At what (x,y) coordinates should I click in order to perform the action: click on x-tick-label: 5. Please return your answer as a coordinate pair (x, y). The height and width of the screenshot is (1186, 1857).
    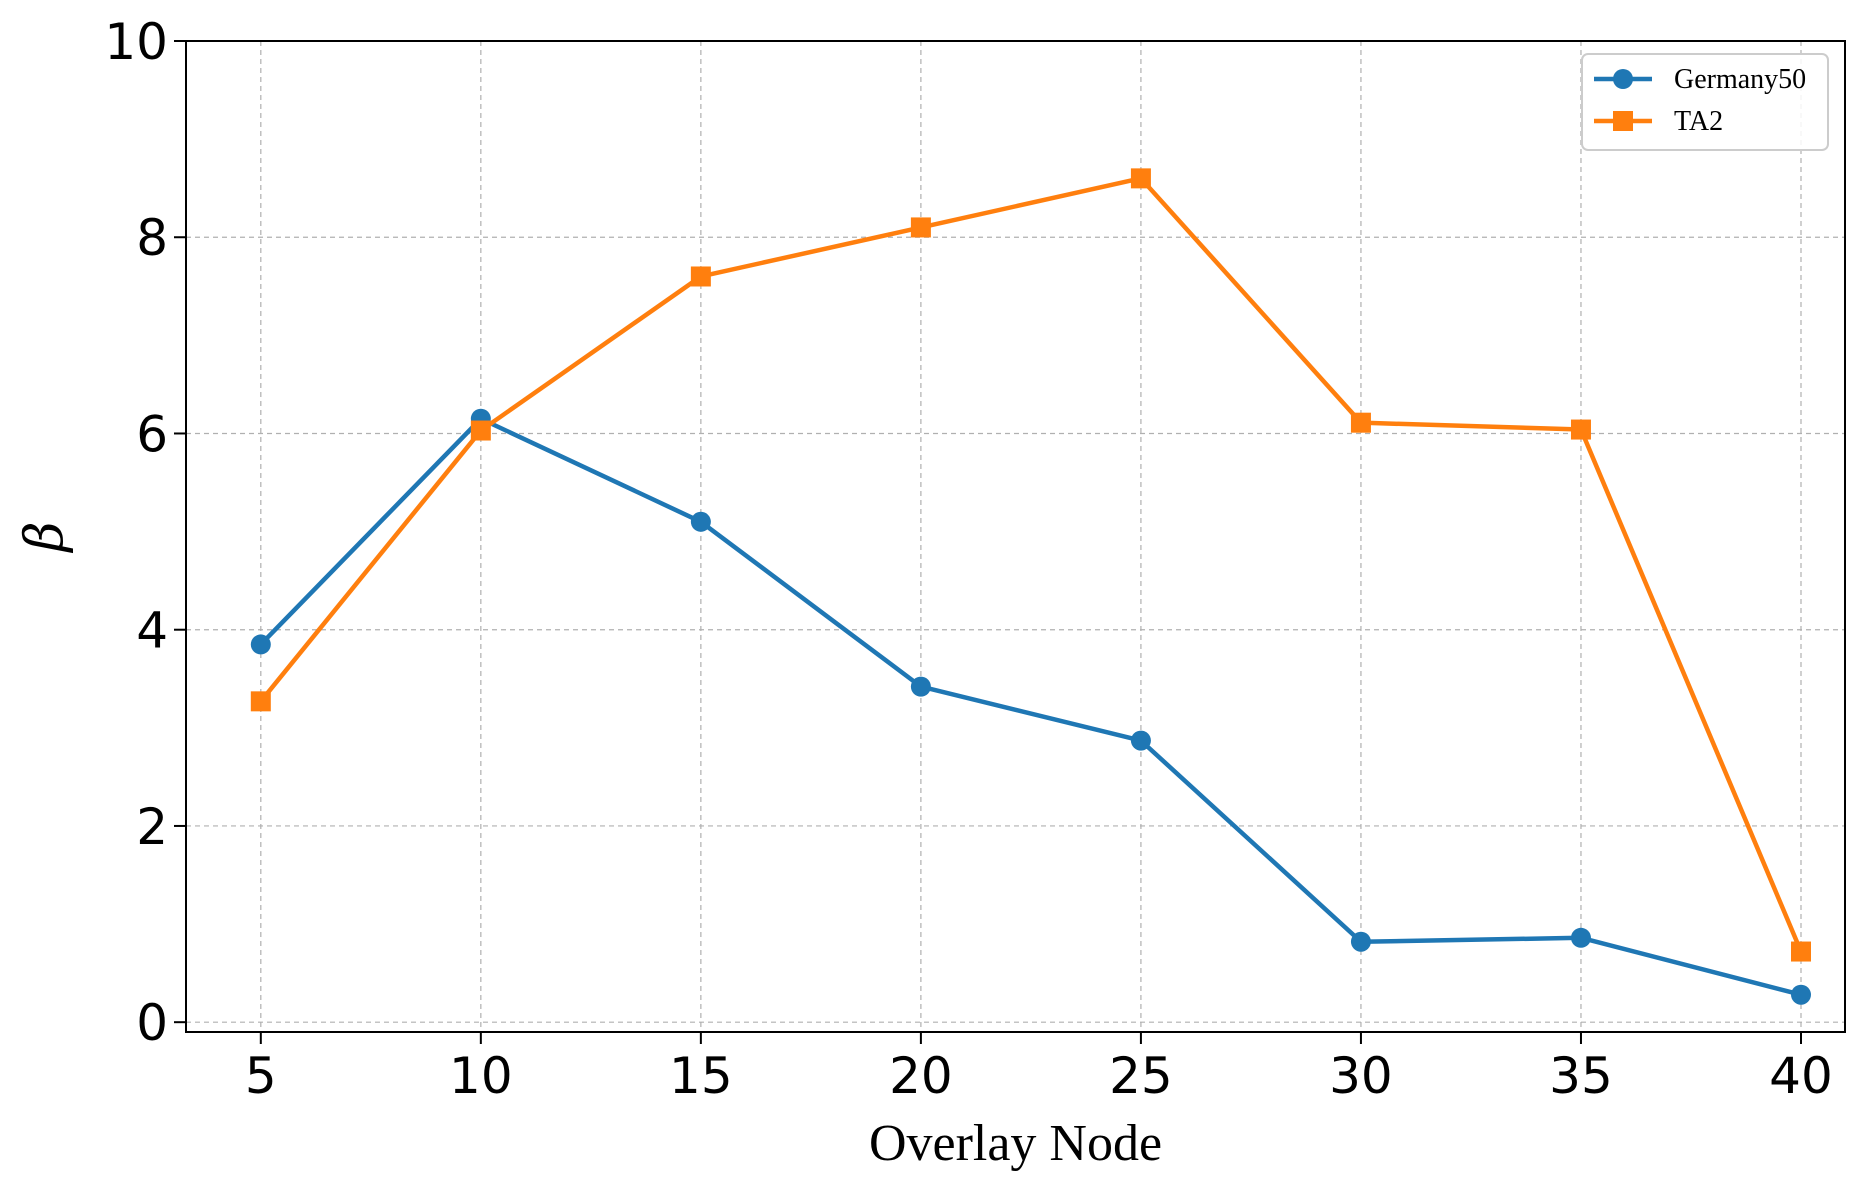
    Looking at the image, I should click on (261, 1076).